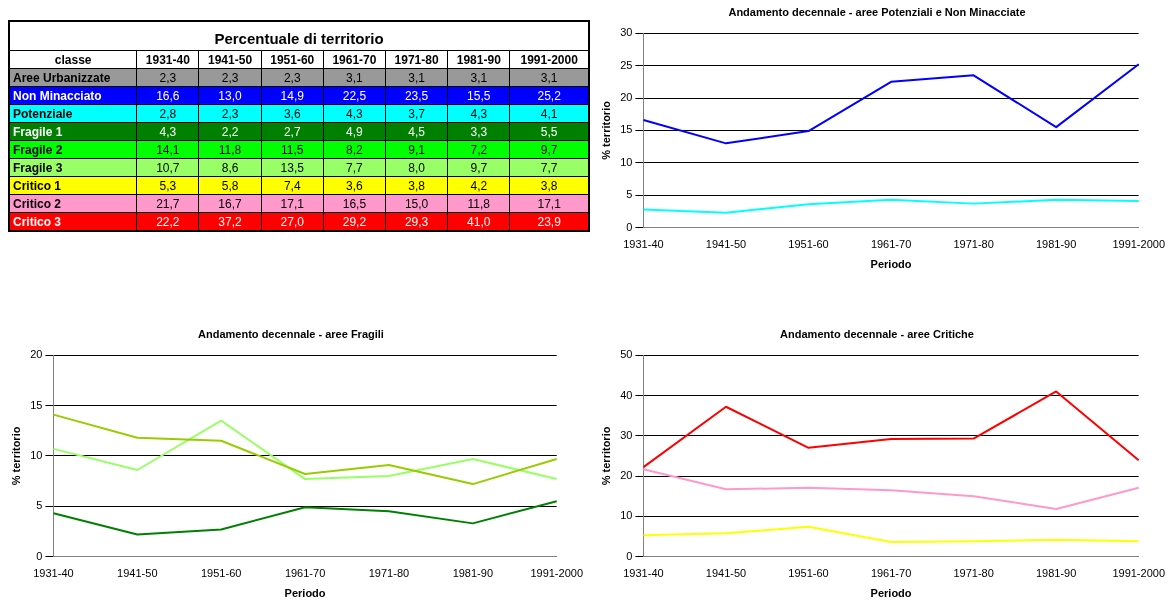 The width and height of the screenshot is (1170, 607). Describe the element at coordinates (626, 354) in the screenshot. I see `y-tick-label: 50` at that location.